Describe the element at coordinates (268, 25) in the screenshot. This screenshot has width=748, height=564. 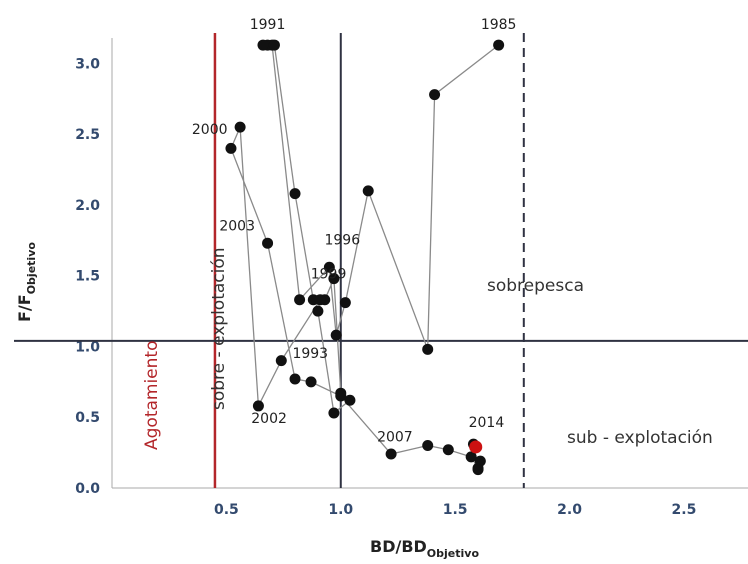
I see `year-label: 1991` at that location.